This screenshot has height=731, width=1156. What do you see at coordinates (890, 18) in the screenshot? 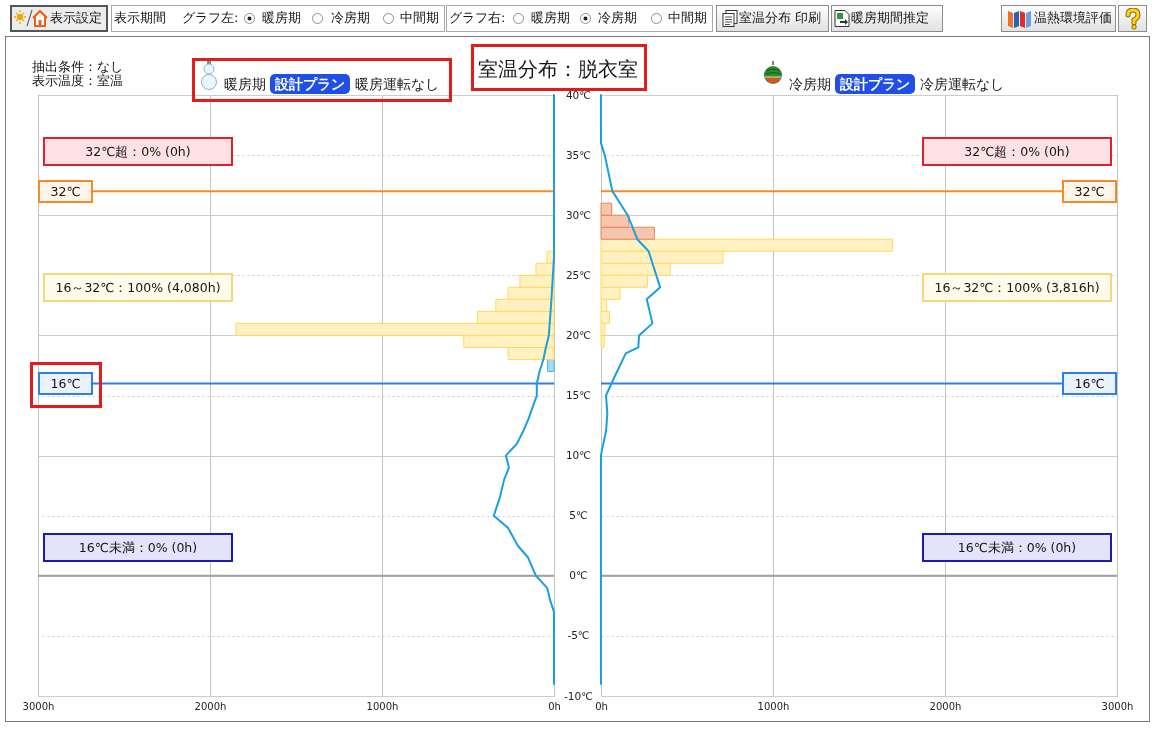
I see `text: 暖房期間推定` at bounding box center [890, 18].